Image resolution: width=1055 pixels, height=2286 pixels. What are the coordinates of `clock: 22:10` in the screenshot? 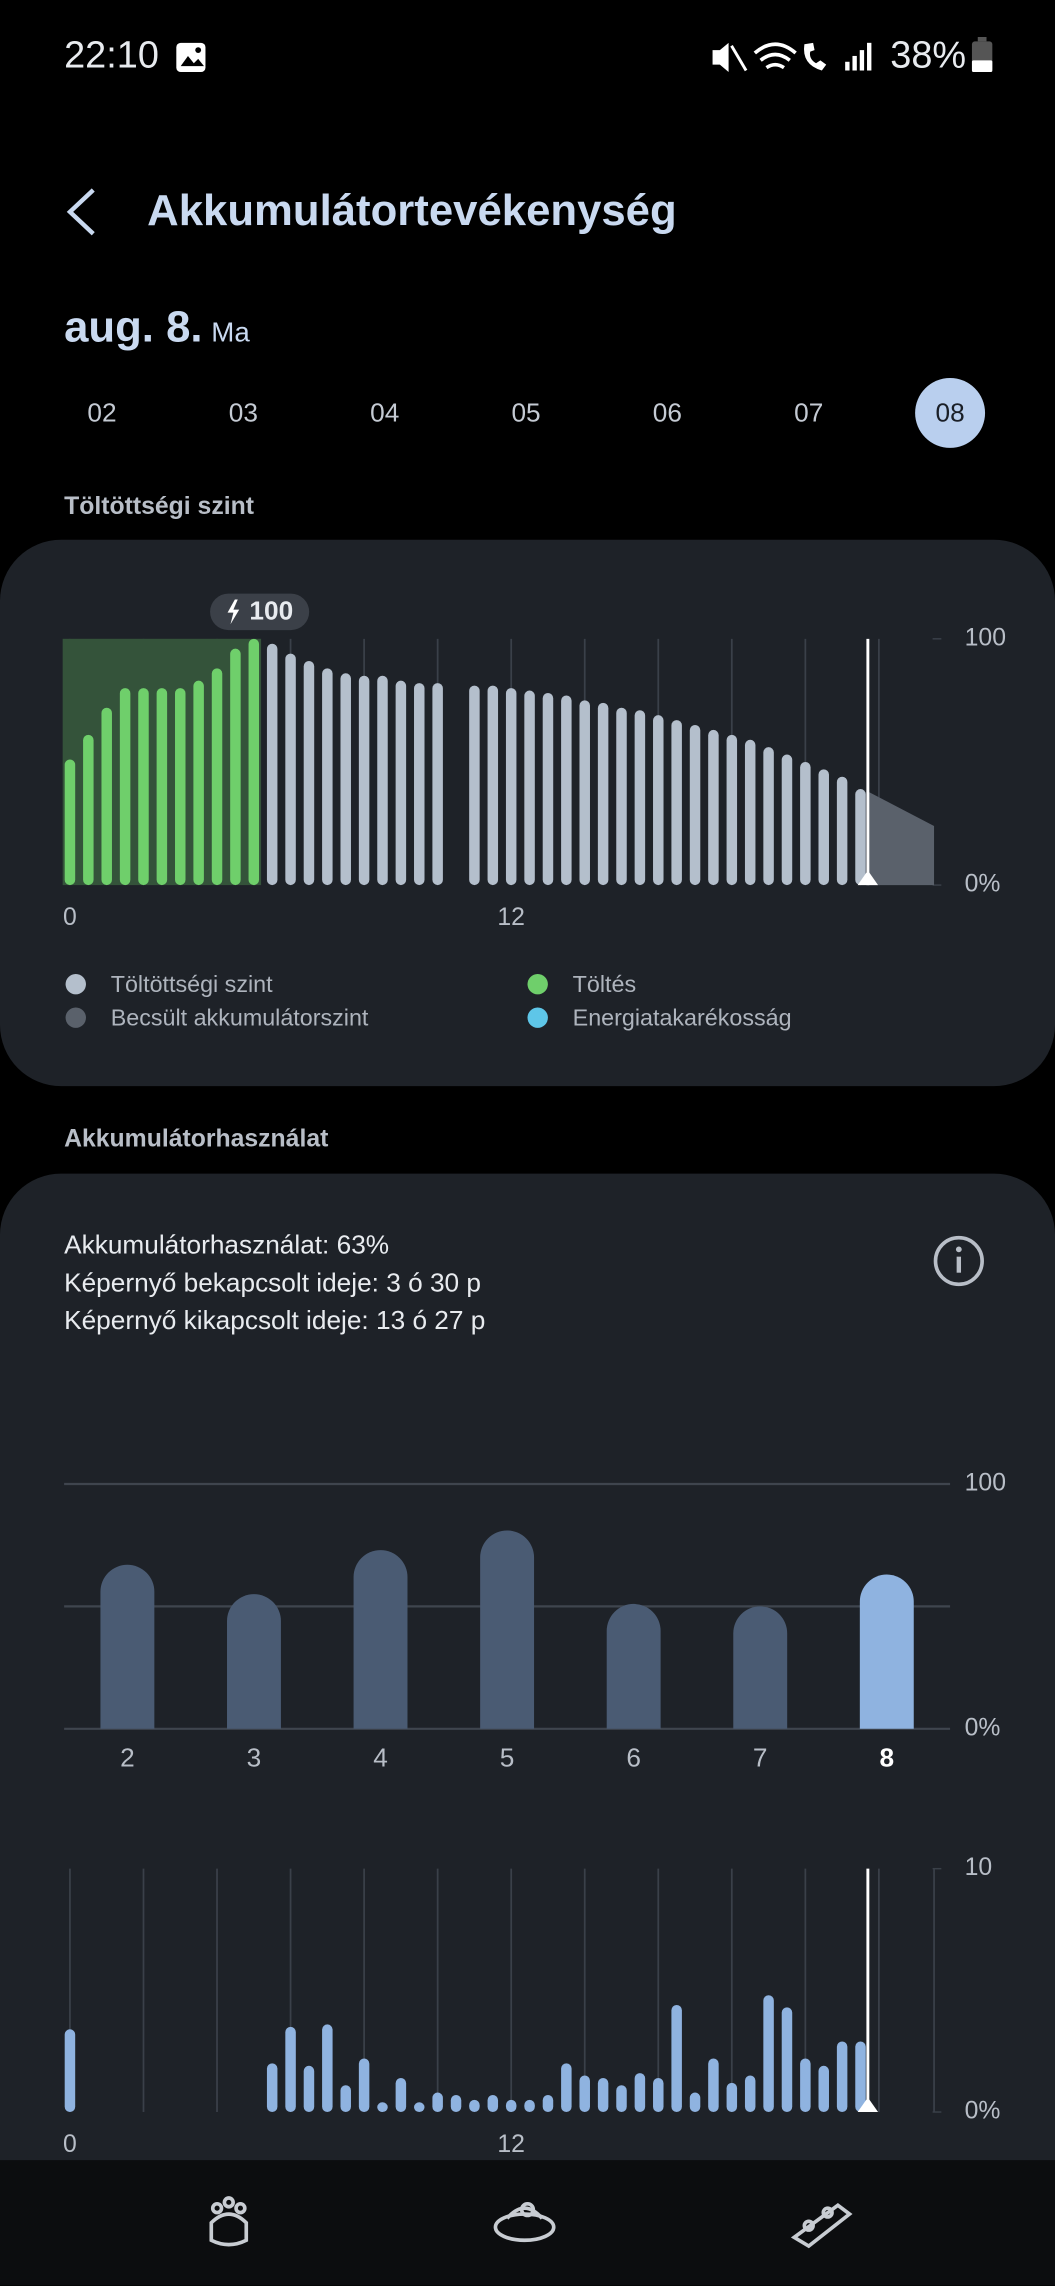 It's located at (111, 55).